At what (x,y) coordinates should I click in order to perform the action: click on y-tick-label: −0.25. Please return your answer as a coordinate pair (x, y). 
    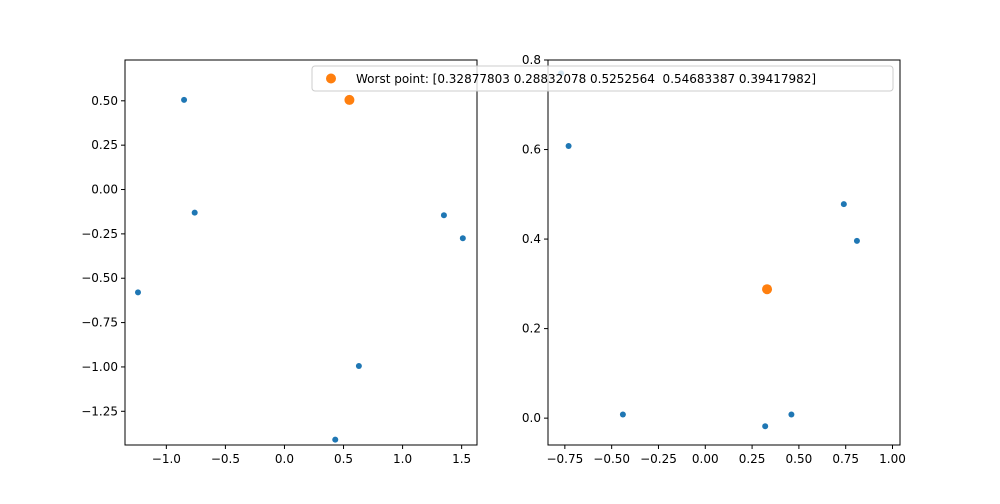
    Looking at the image, I should click on (99, 234).